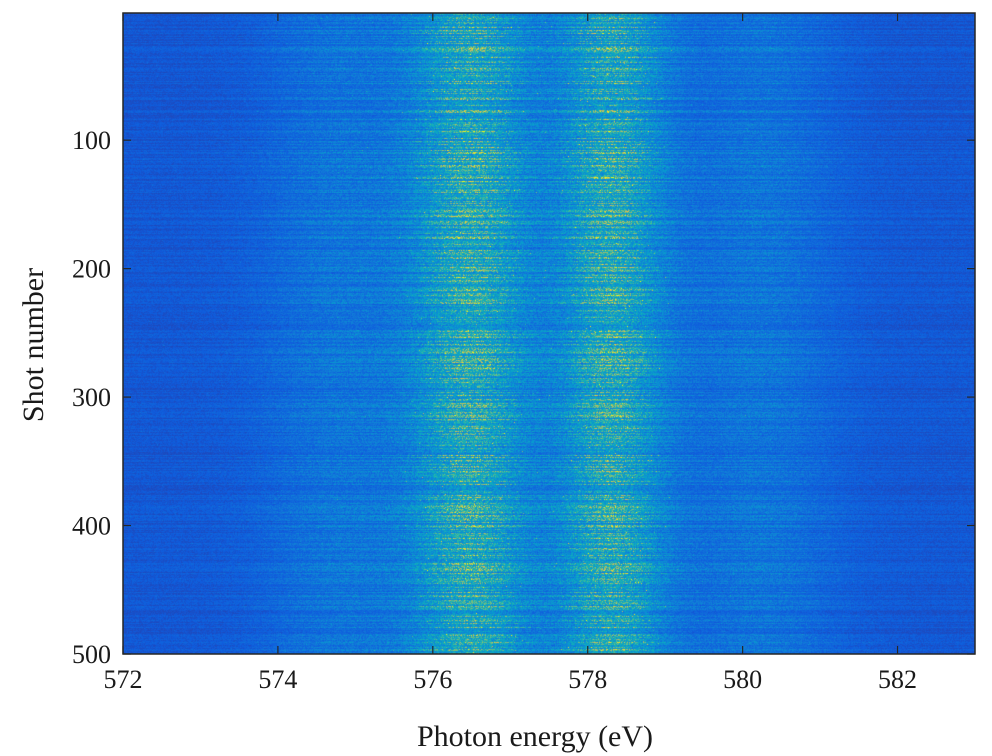  What do you see at coordinates (91, 397) in the screenshot?
I see `y-tick-label: 300` at bounding box center [91, 397].